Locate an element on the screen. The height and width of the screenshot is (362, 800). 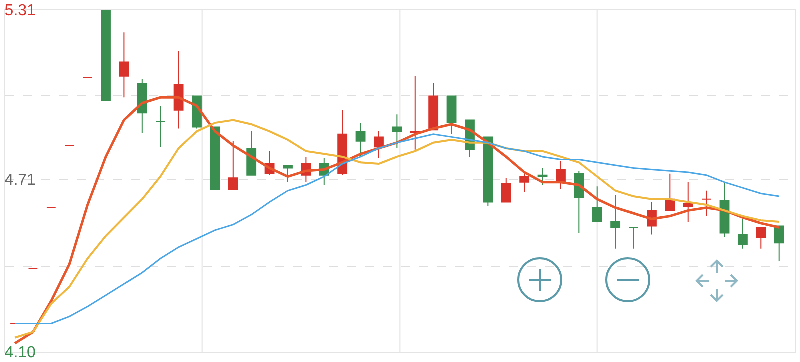
y-tick-label: 4.10 is located at coordinates (20, 353).